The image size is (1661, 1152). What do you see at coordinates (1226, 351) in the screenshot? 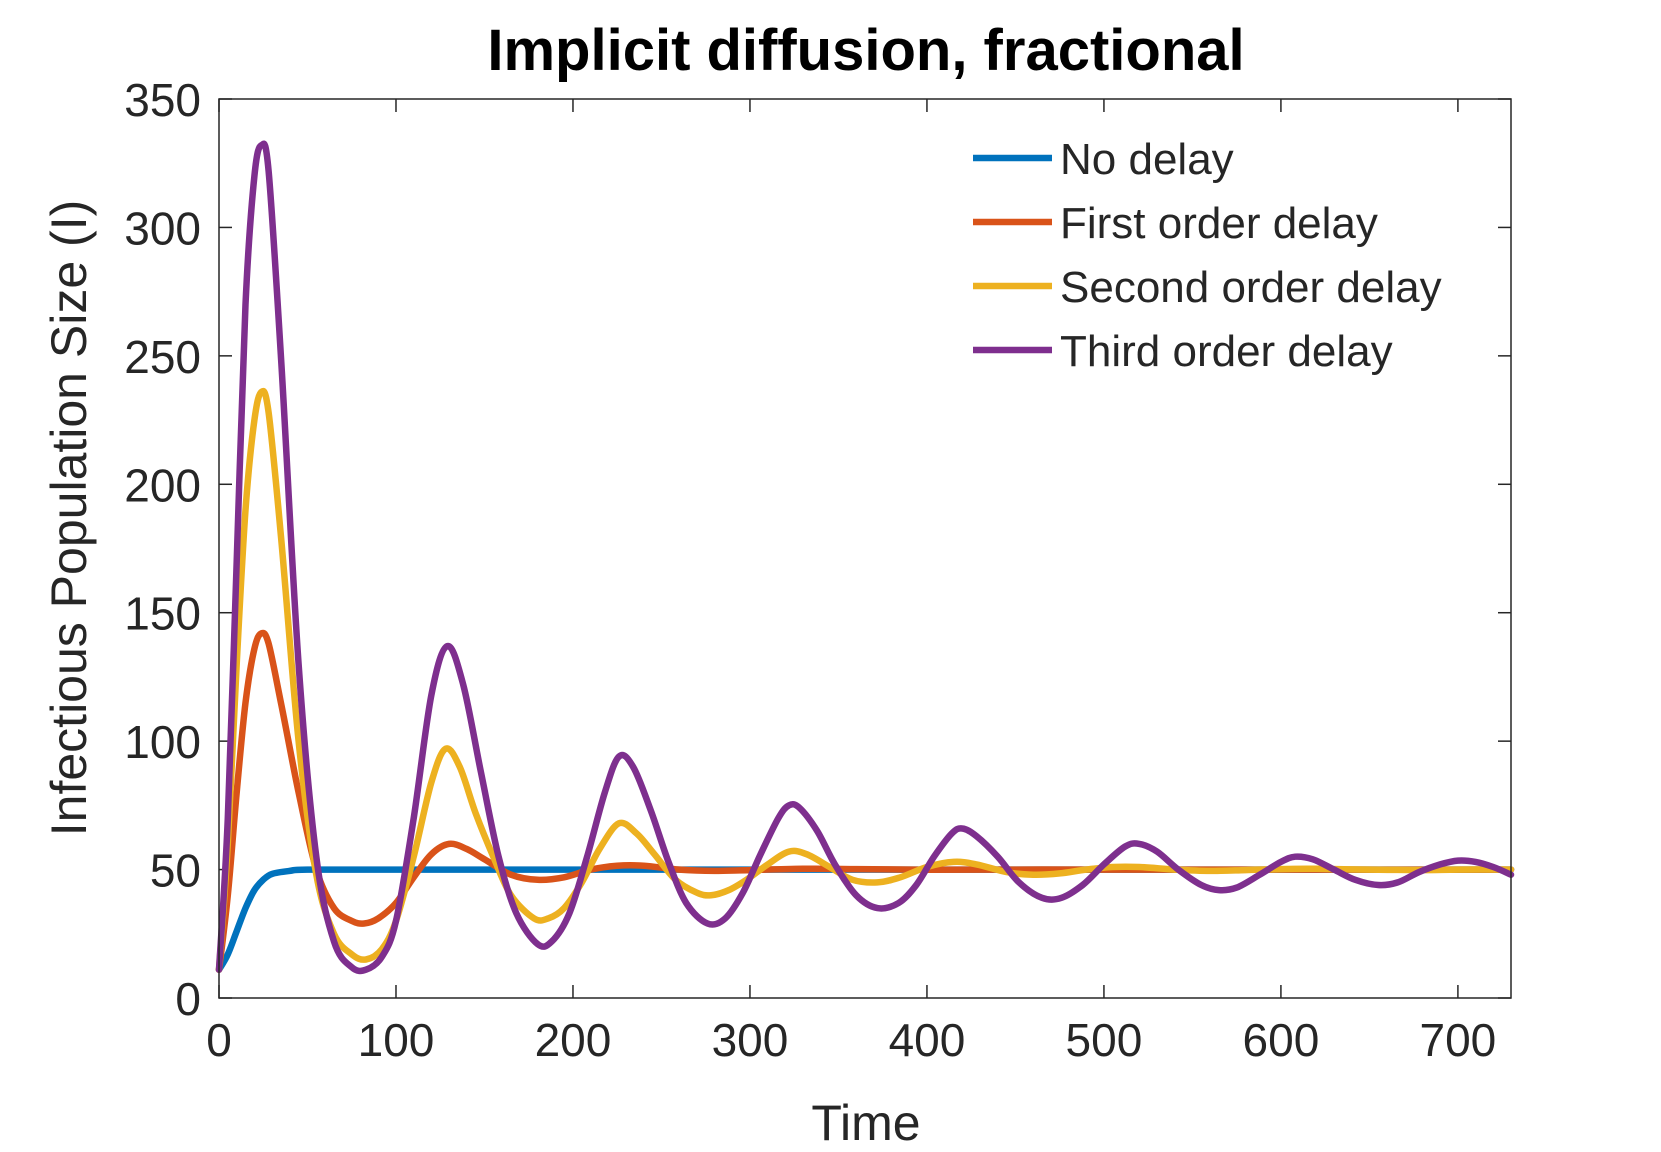
I see `legend-label-4: Third order delay` at bounding box center [1226, 351].